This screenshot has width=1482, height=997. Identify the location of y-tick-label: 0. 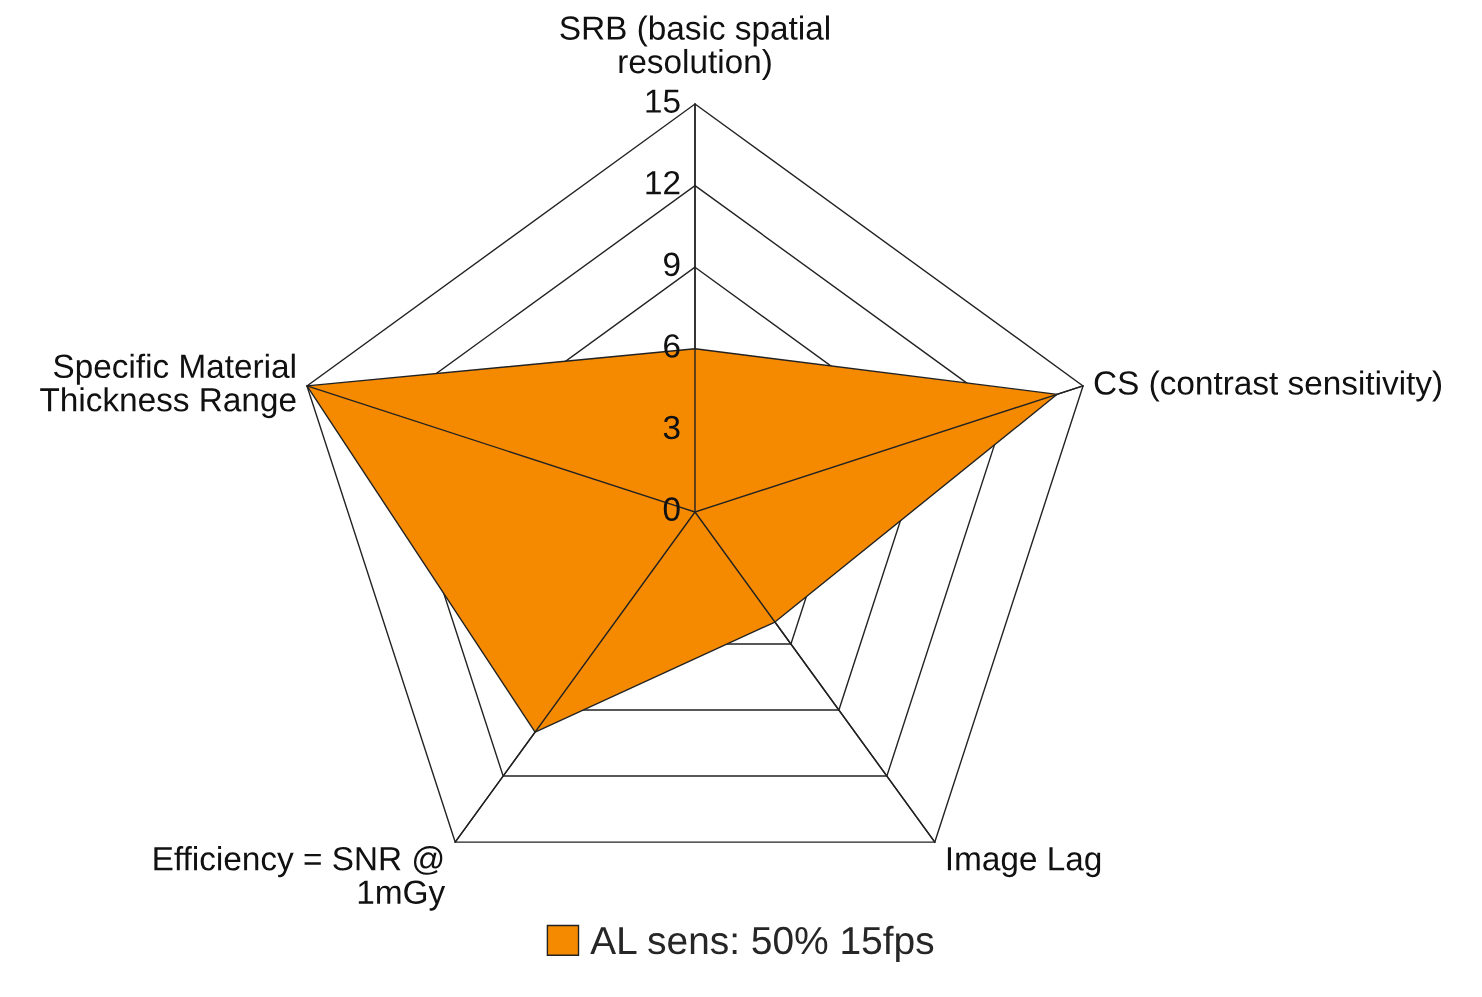
(671, 509).